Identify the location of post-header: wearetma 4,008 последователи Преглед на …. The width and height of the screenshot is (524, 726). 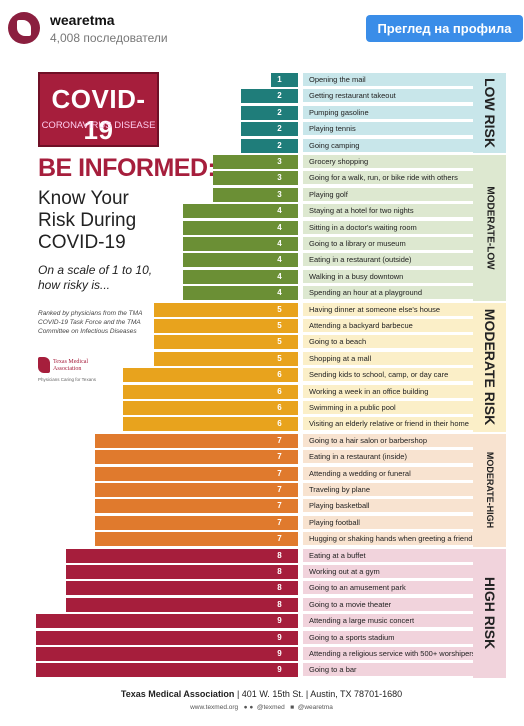
(262, 27).